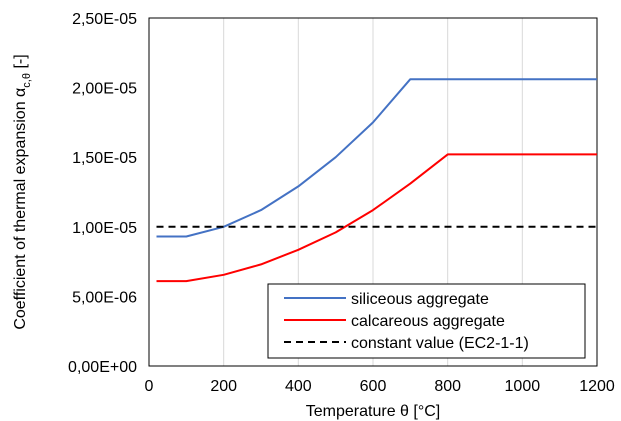 Image resolution: width=621 pixels, height=421 pixels. I want to click on legend-label-0: siliceous aggregate, so click(420, 299).